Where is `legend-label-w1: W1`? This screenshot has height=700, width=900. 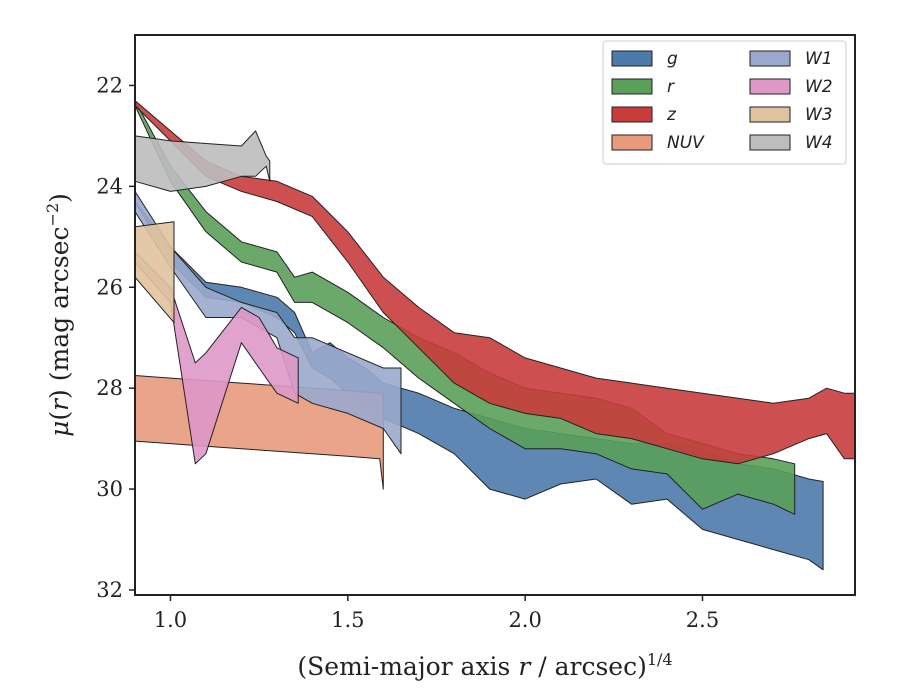 legend-label-w1: W1 is located at coordinates (819, 59).